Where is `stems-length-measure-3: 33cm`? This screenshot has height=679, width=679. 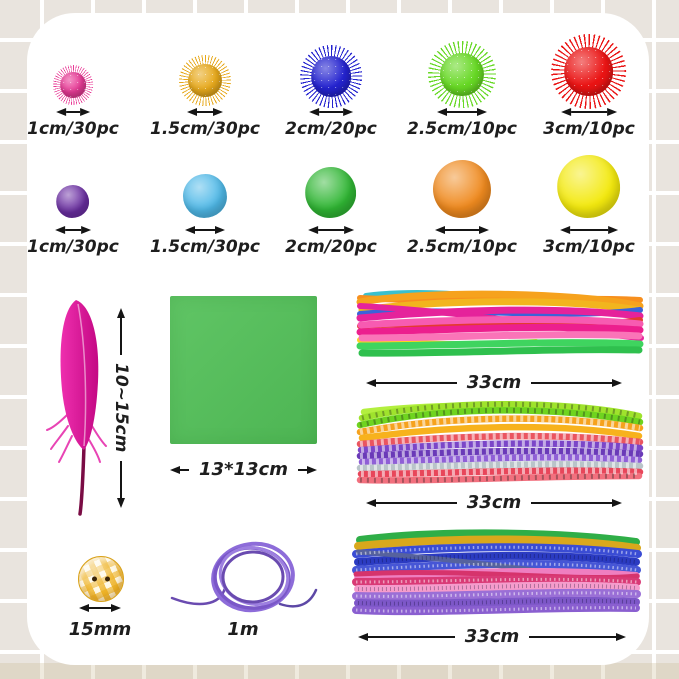 stems-length-measure-3: 33cm is located at coordinates (492, 636).